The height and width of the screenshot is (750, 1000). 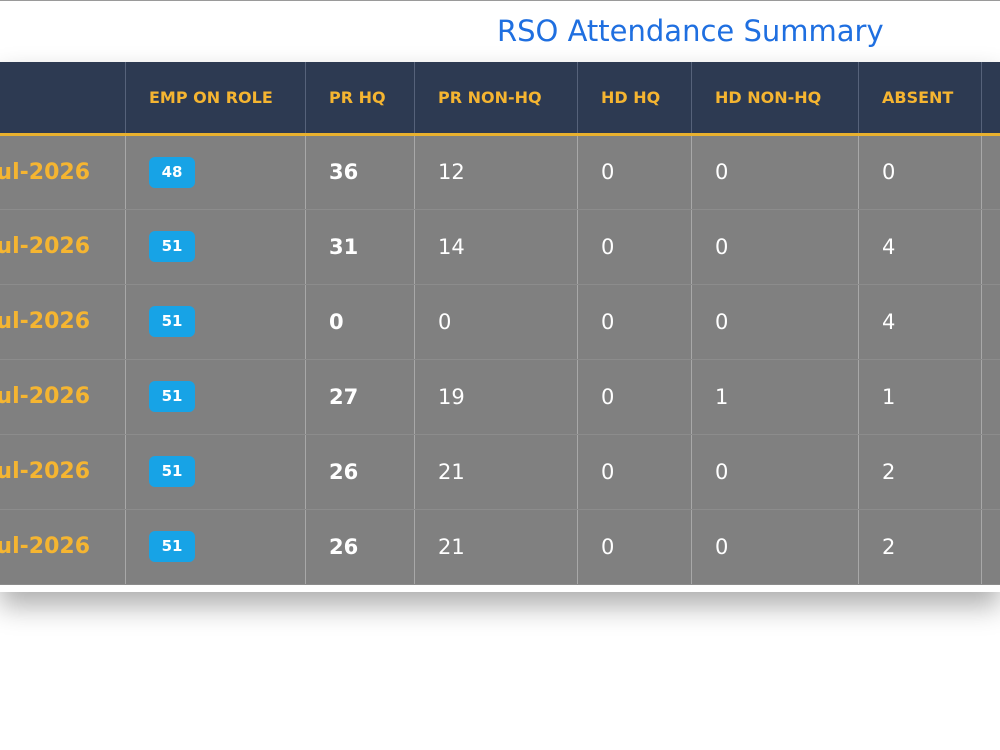 I want to click on table-row: Jul-2026 51 27 19 0 1 1, so click(x=500, y=397).